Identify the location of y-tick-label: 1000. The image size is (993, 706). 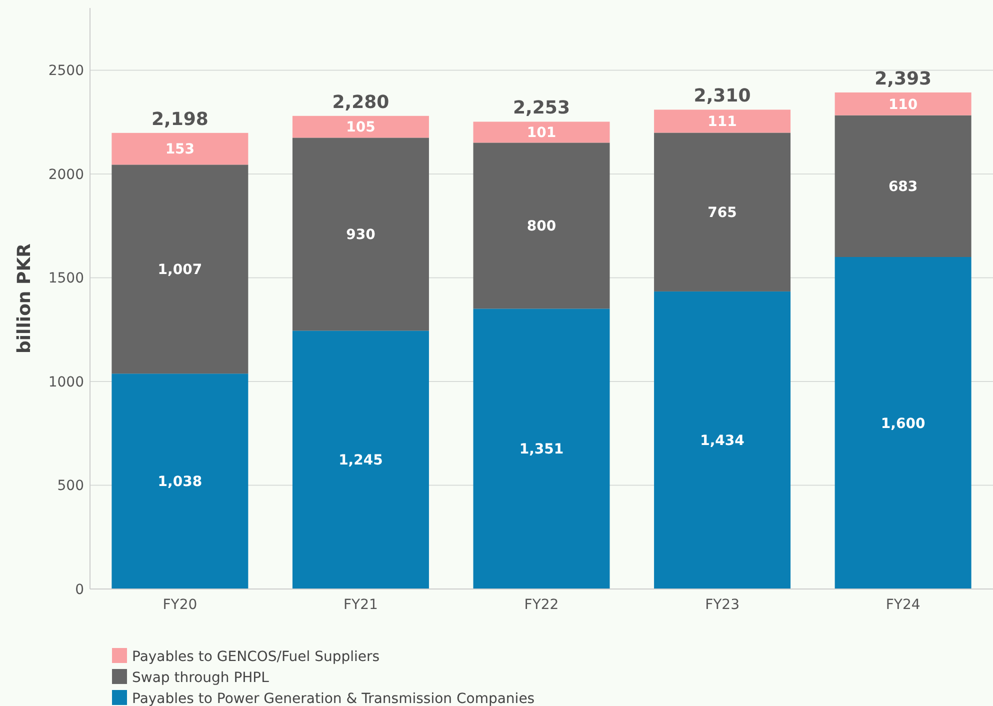
(66, 382).